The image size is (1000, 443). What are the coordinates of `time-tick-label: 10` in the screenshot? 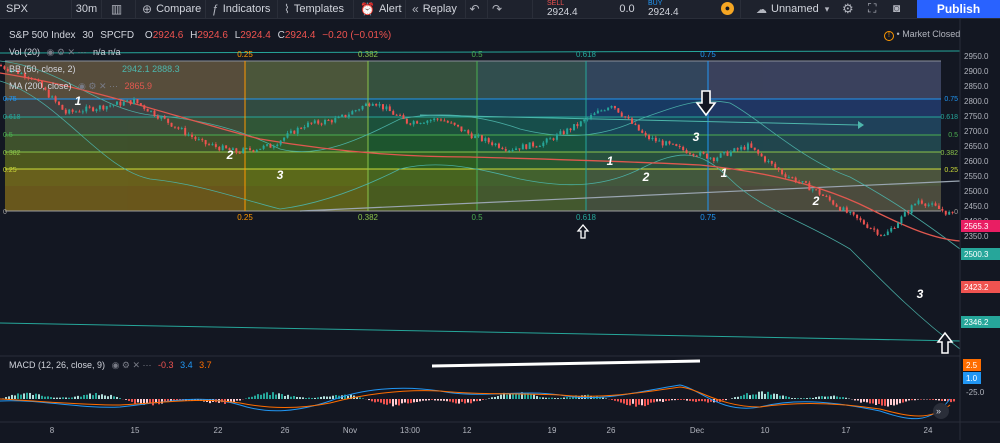 It's located at (765, 430).